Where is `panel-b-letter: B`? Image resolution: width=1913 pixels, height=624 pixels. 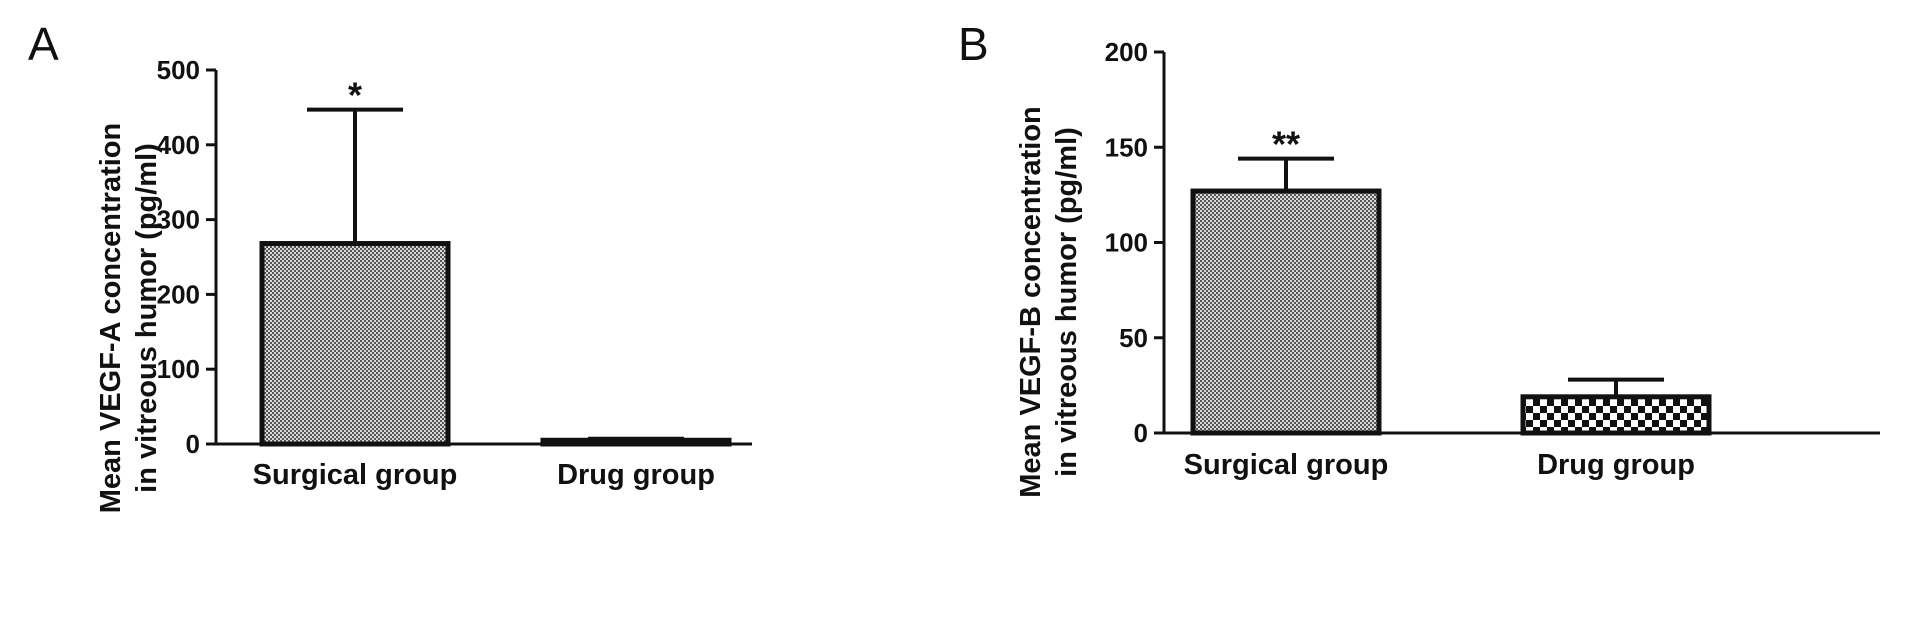
panel-b-letter: B is located at coordinates (973, 44).